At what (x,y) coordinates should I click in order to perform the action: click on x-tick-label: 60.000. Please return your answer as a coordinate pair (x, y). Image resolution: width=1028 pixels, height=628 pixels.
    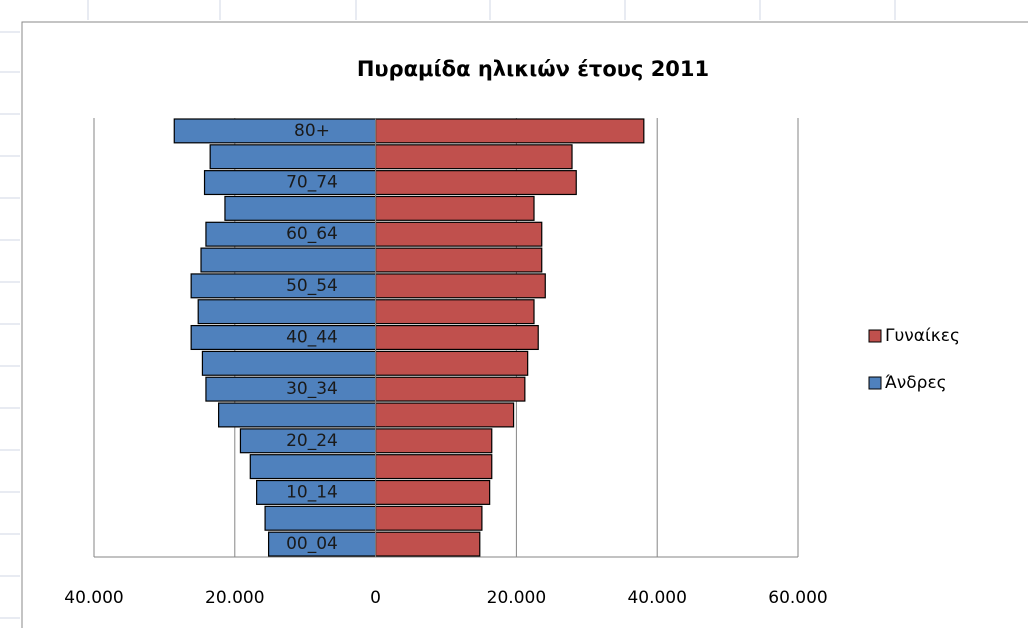
    Looking at the image, I should click on (797, 598).